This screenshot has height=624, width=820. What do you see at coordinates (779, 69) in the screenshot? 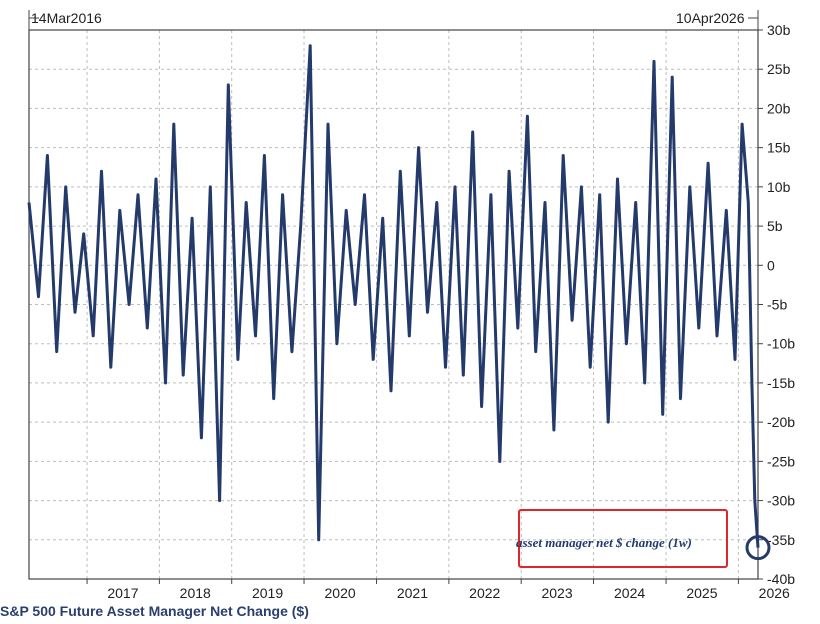
I see `y-tick-label: 25b` at bounding box center [779, 69].